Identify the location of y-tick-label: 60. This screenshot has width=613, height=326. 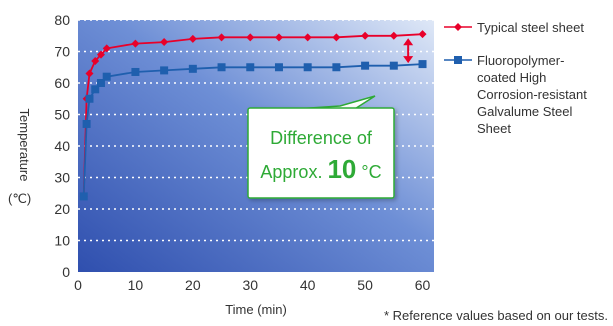
(62, 83).